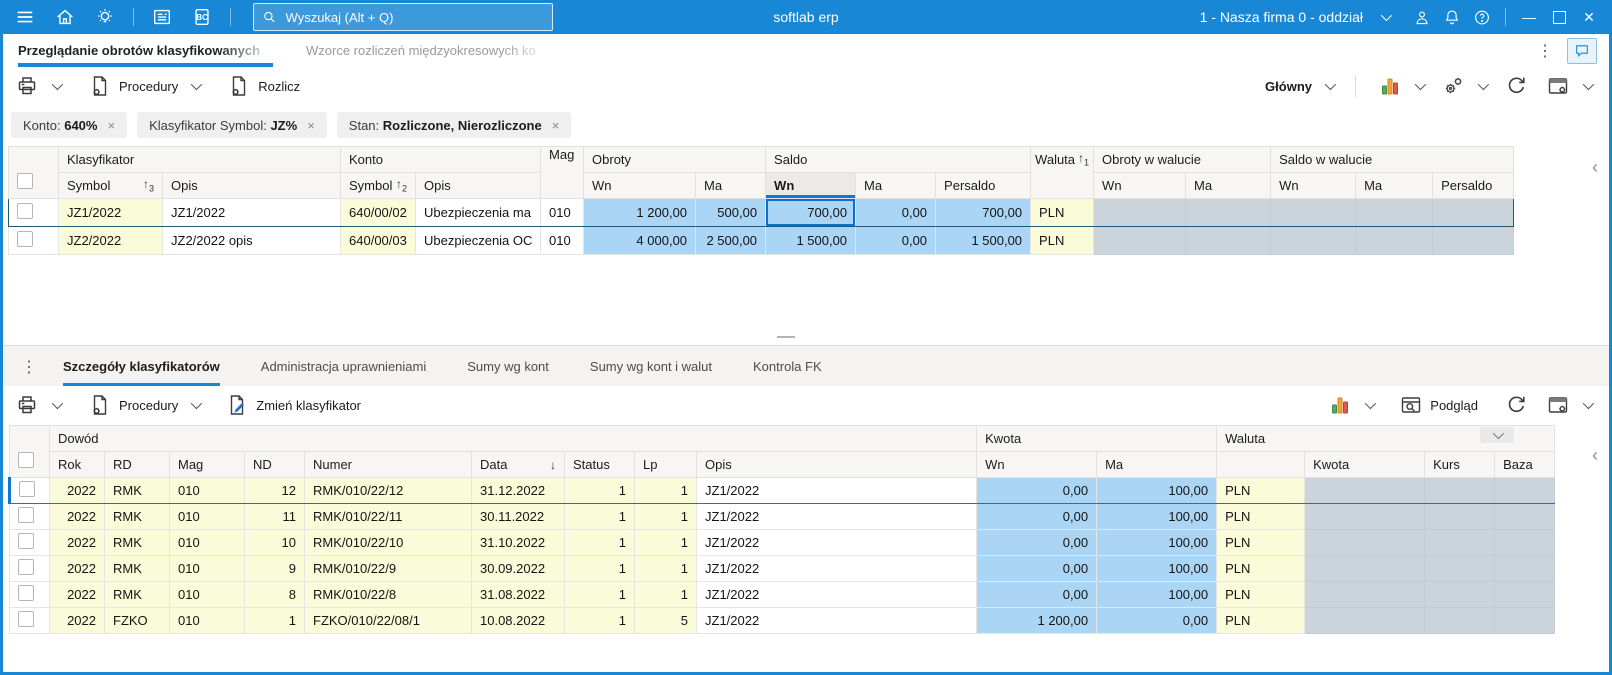 Image resolution: width=1612 pixels, height=675 pixels. I want to click on cell-nd: 9, so click(274, 568).